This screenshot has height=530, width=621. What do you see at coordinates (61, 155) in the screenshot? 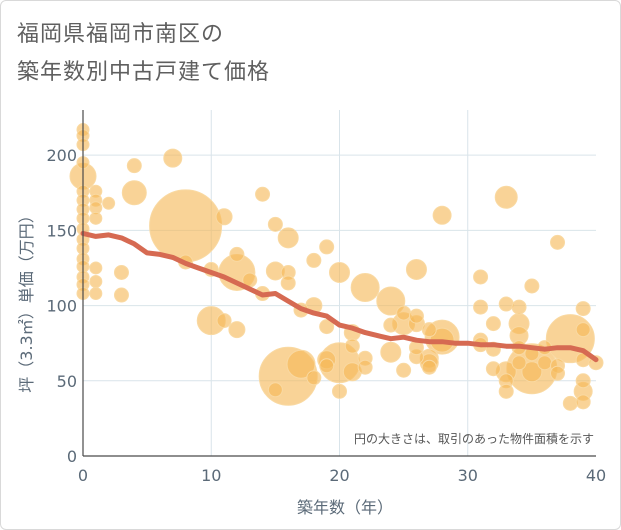
I see `y-tick-label: 200` at bounding box center [61, 155].